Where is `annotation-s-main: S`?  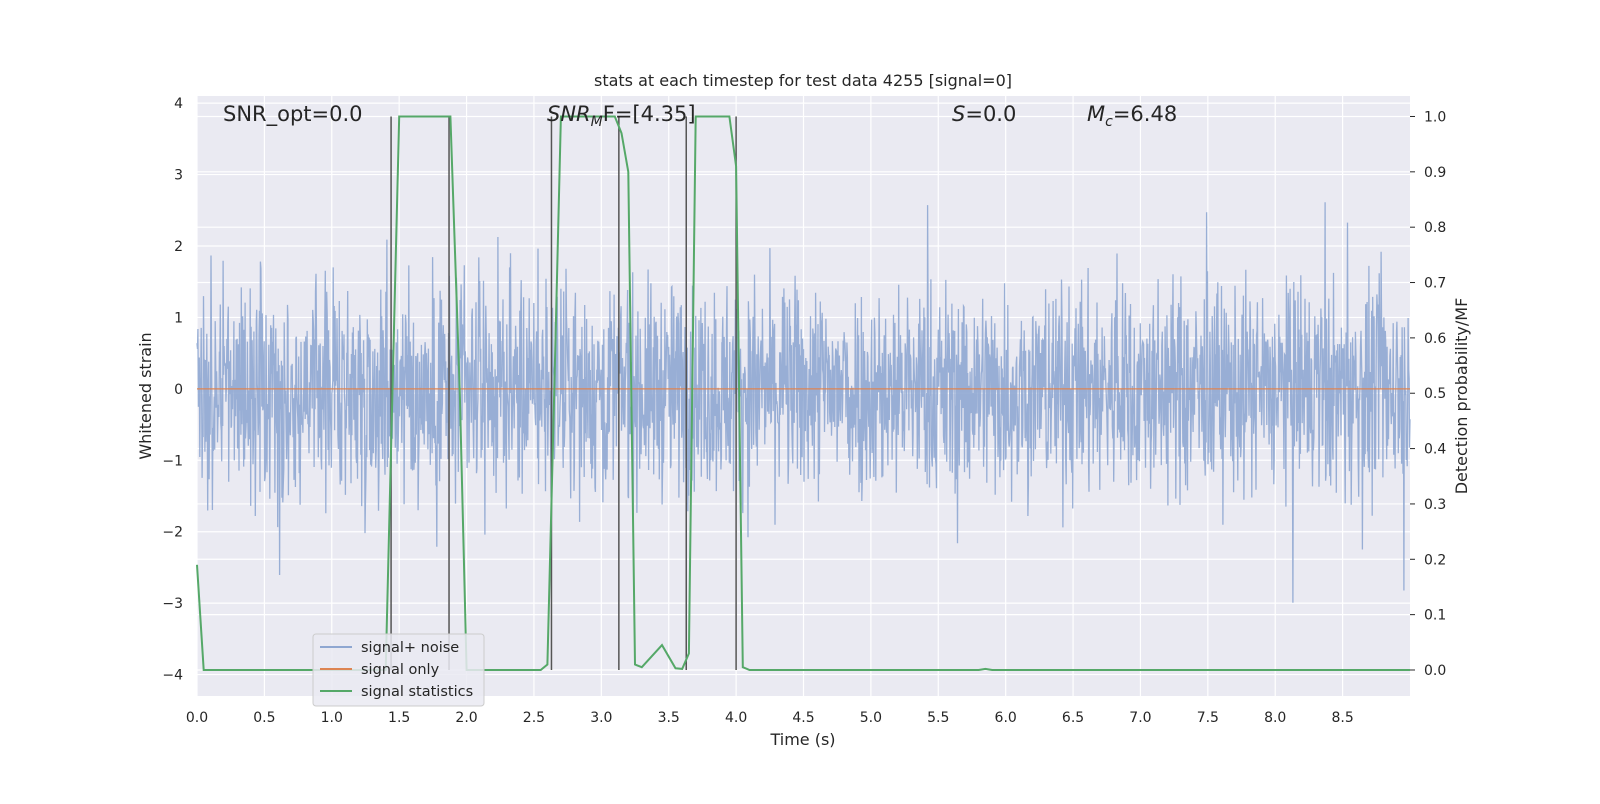 annotation-s-main: S is located at coordinates (958, 114).